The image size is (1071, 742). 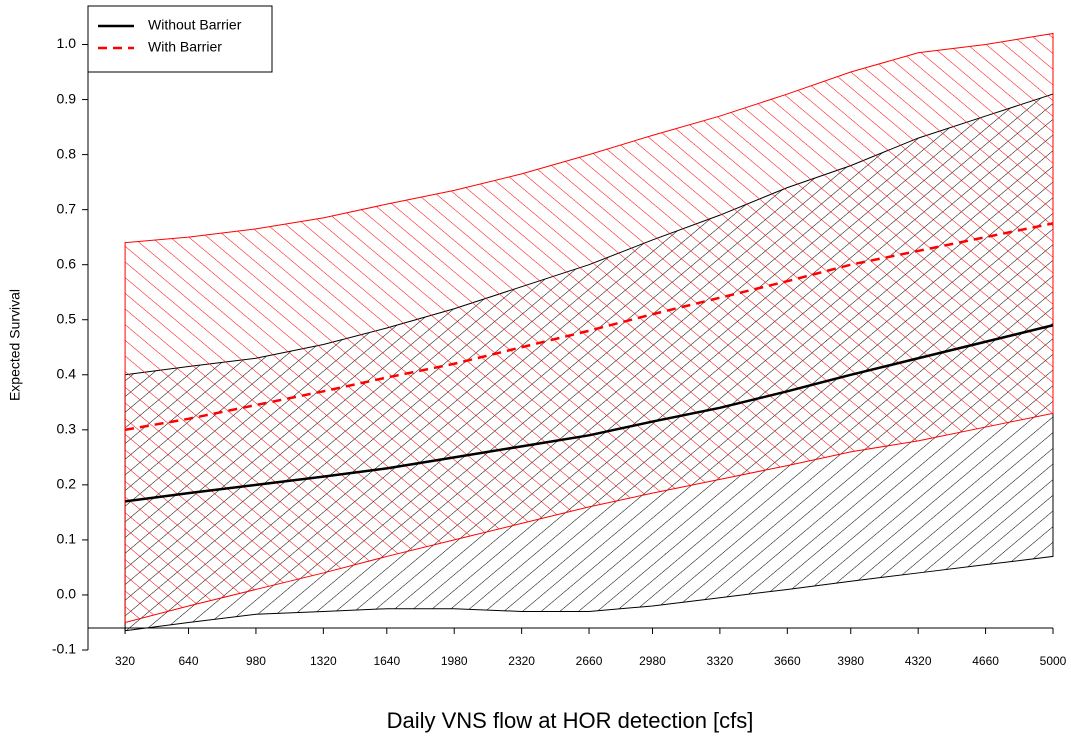 I want to click on y-tick-label: 0.2, so click(x=67, y=484).